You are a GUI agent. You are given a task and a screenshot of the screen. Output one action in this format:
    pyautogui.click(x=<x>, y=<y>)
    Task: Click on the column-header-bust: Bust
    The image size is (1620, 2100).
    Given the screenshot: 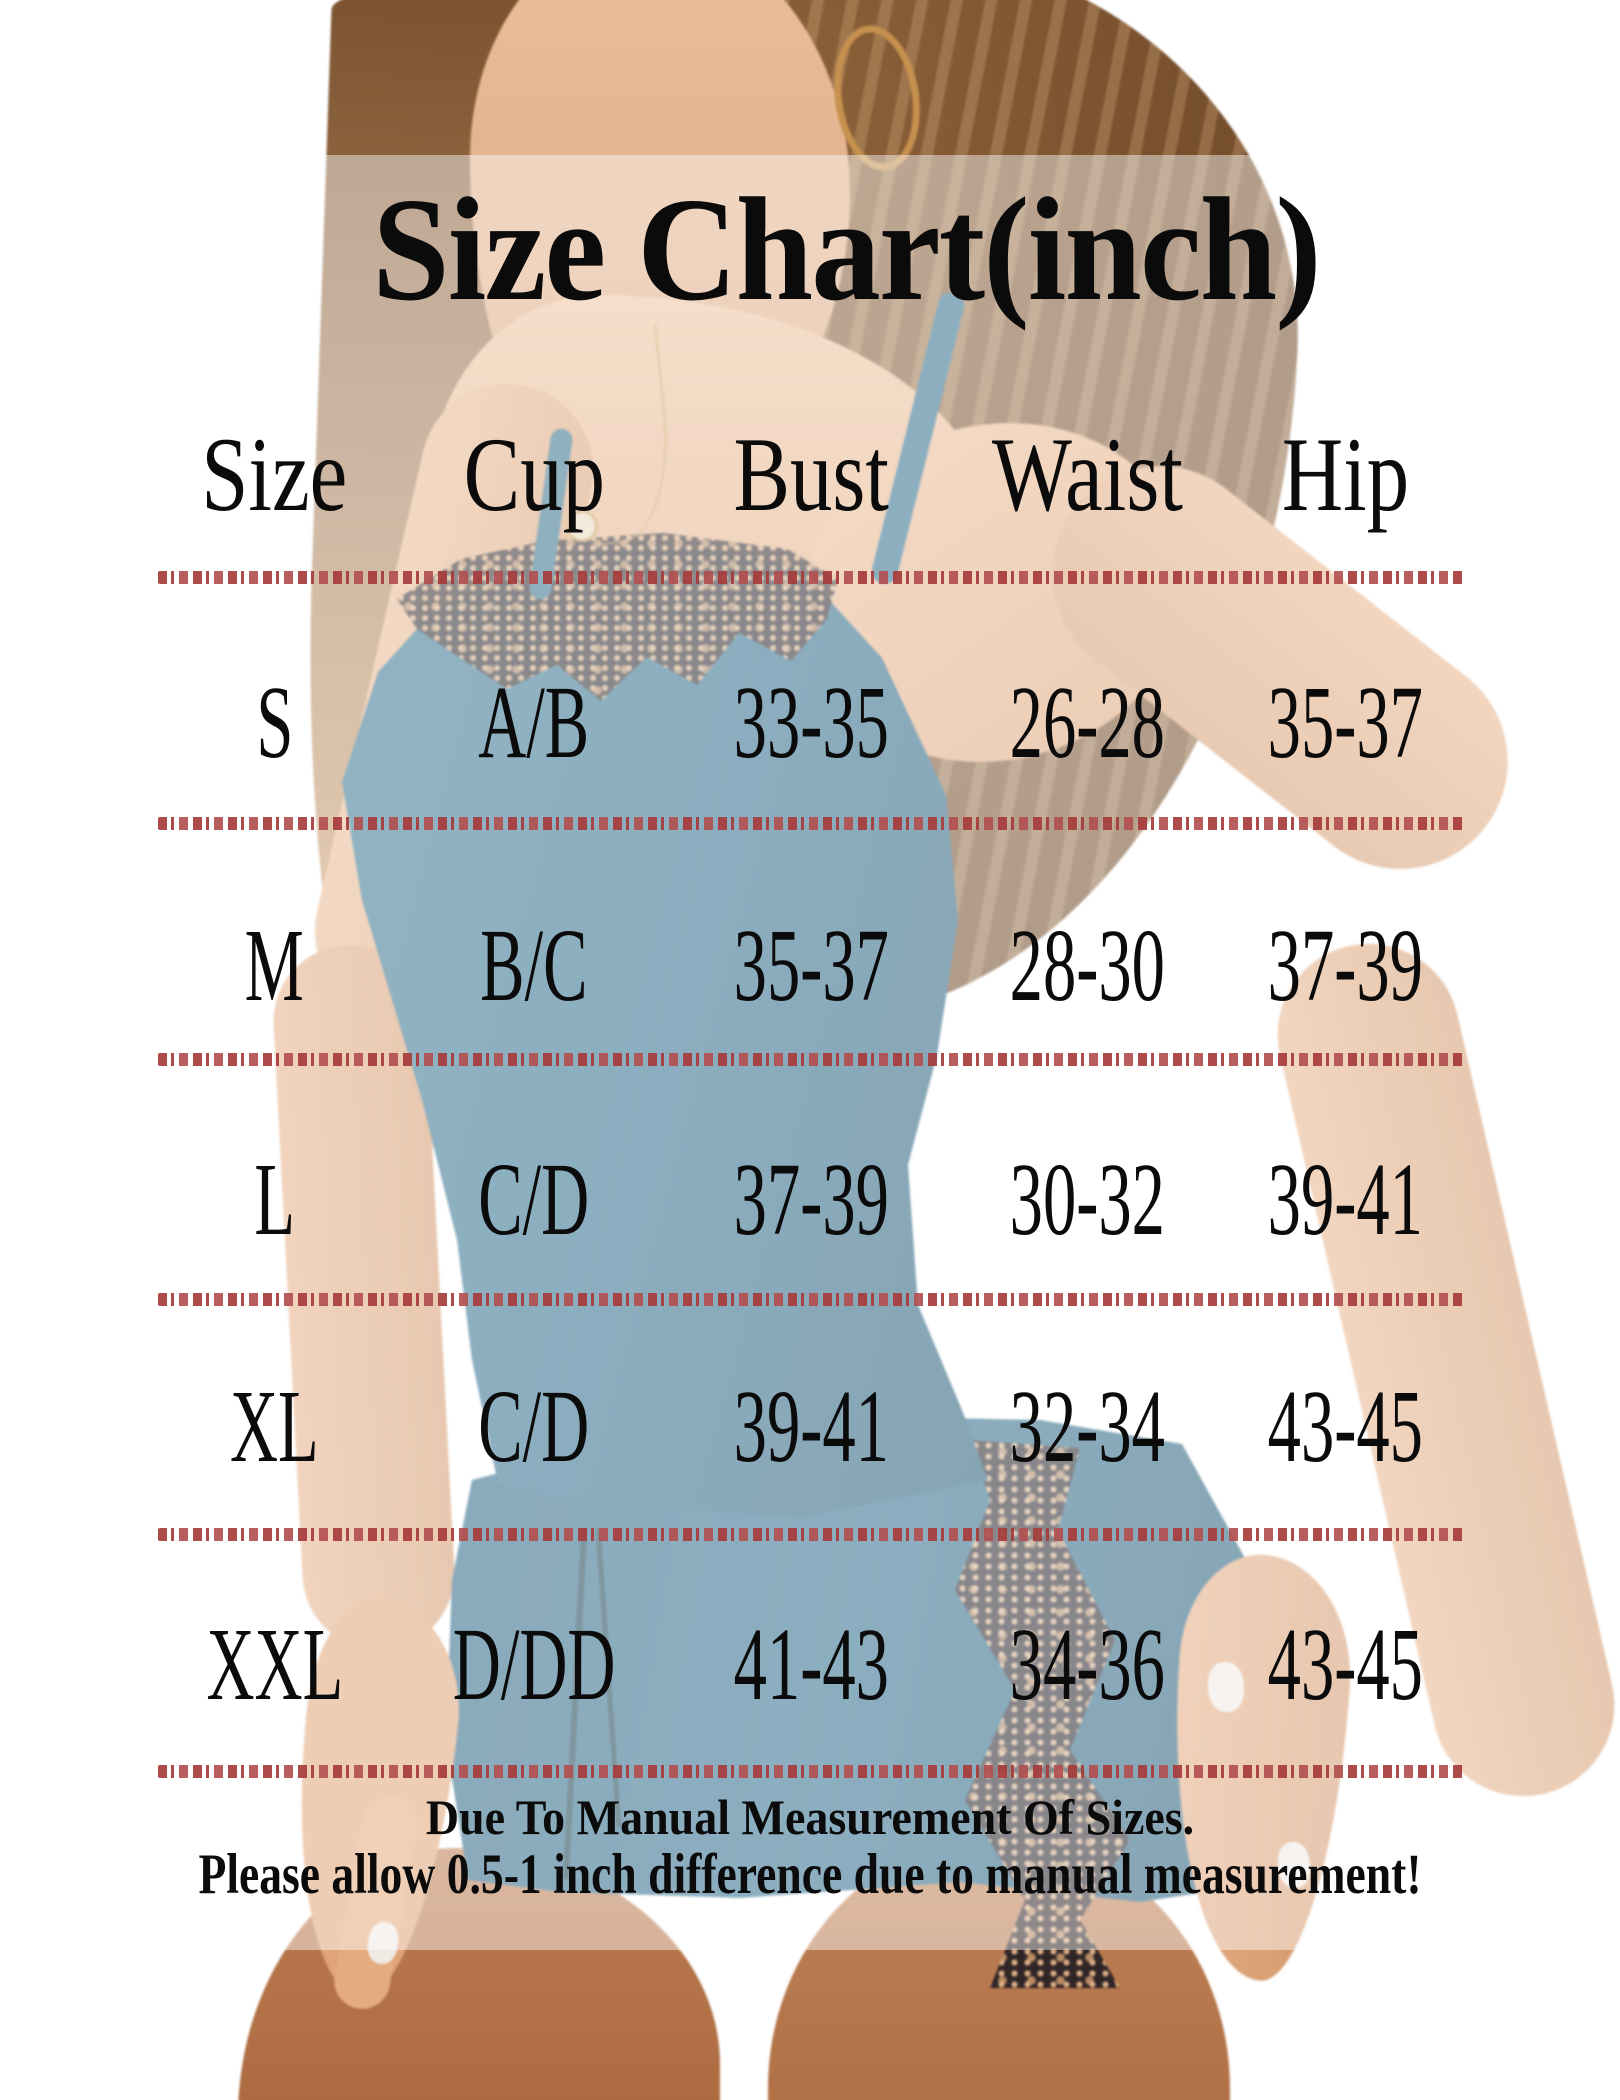 What is the action you would take?
    pyautogui.click(x=811, y=474)
    